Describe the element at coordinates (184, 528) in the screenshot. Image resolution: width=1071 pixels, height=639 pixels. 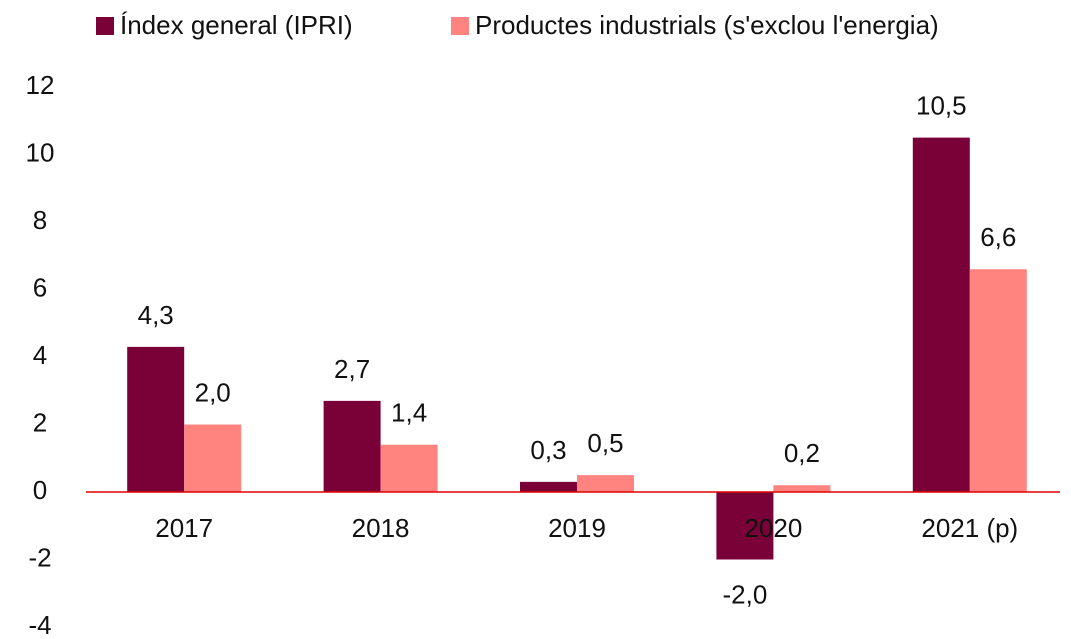
I see `x-tick-label: 2017` at that location.